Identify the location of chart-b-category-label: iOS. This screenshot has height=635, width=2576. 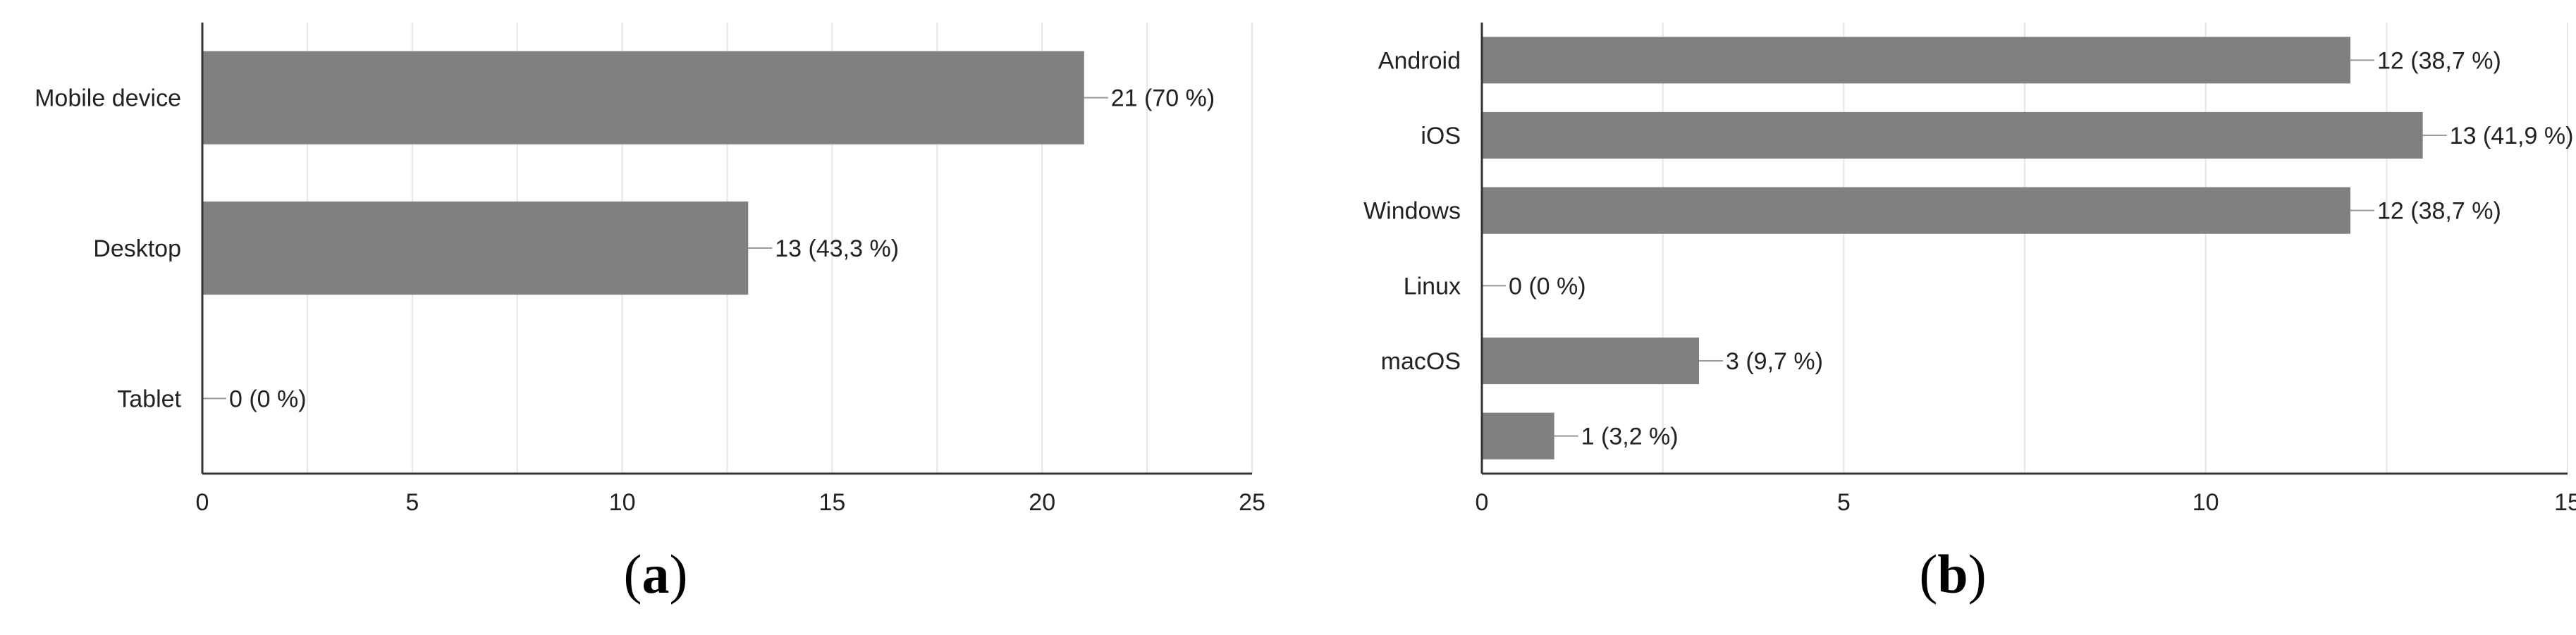
(1441, 136).